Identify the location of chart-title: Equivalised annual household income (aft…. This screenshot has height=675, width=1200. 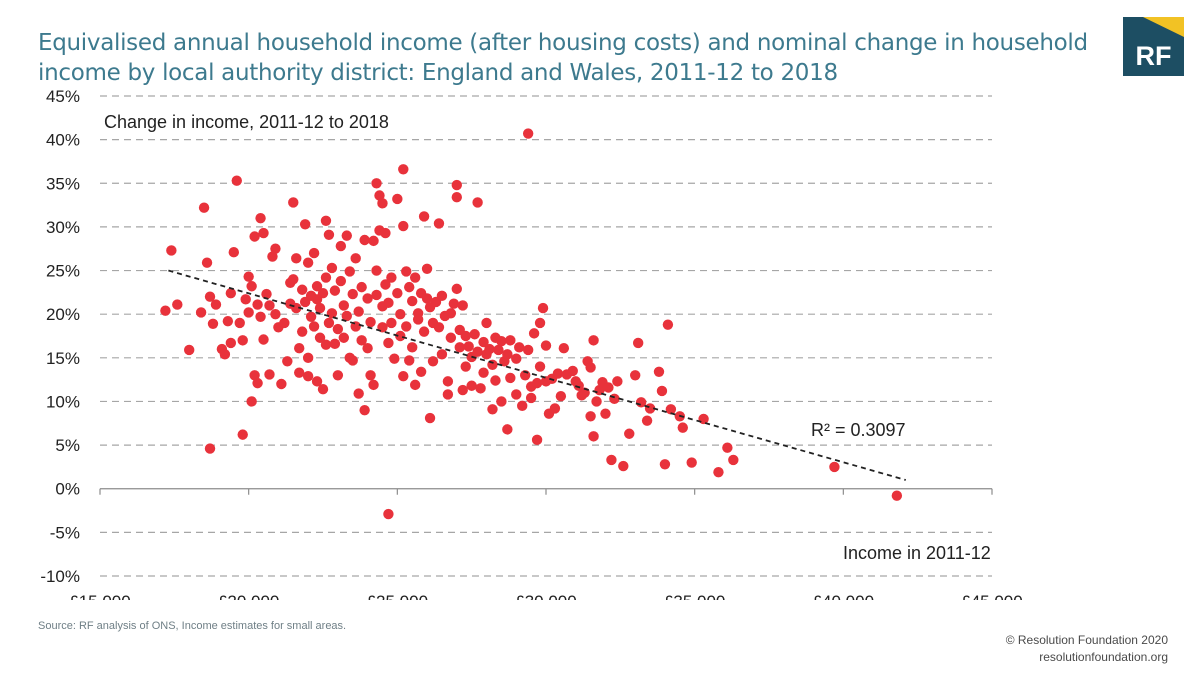
(563, 58).